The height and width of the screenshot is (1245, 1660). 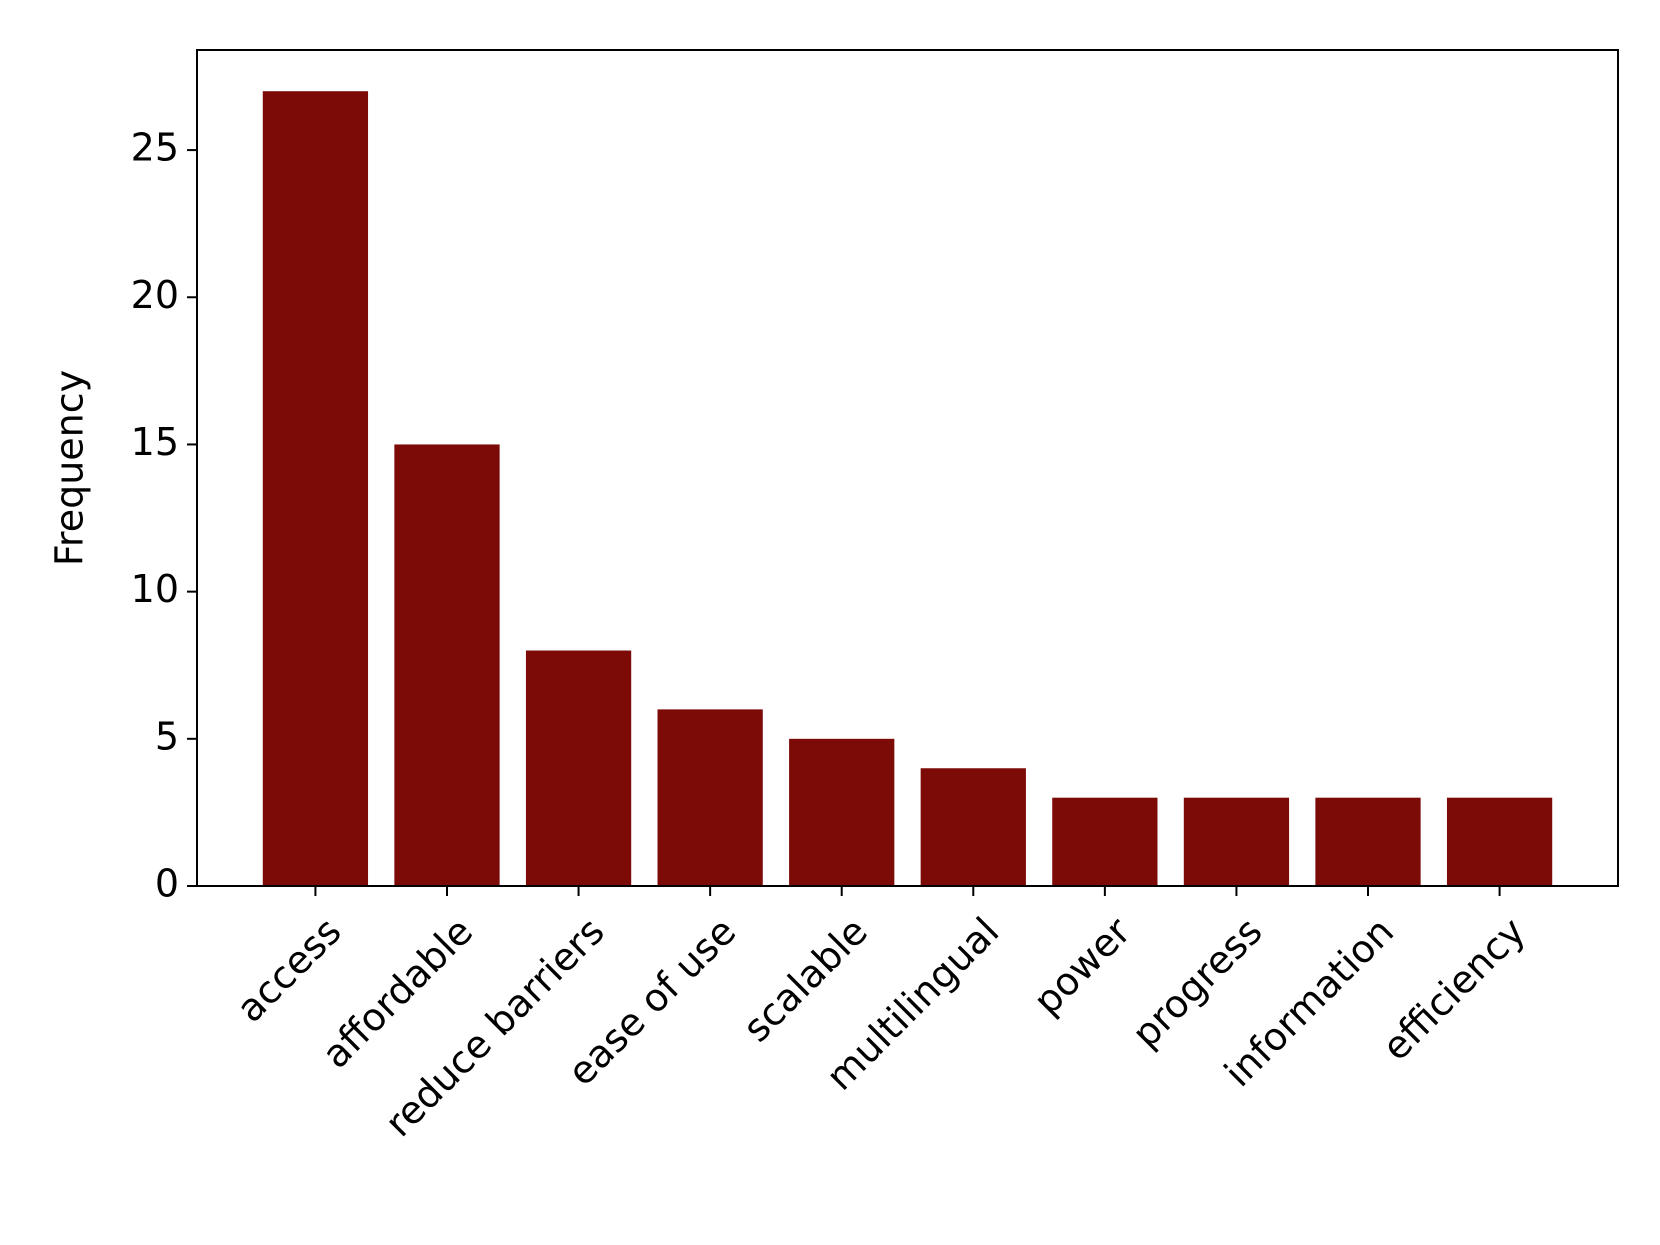 I want to click on y-tick-label: 20, so click(x=155, y=295).